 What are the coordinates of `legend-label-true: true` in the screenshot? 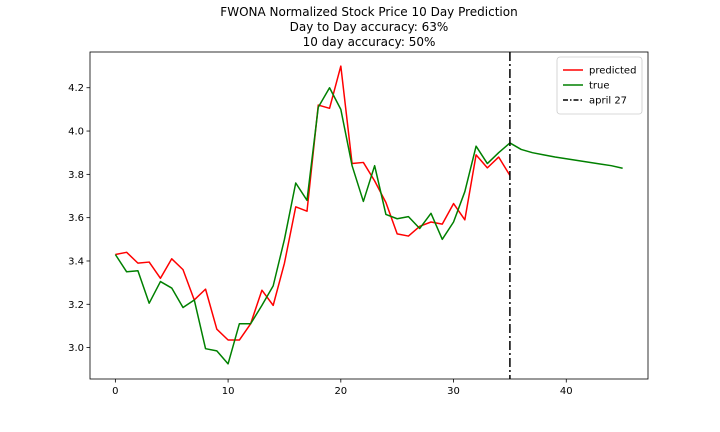 It's located at (599, 86).